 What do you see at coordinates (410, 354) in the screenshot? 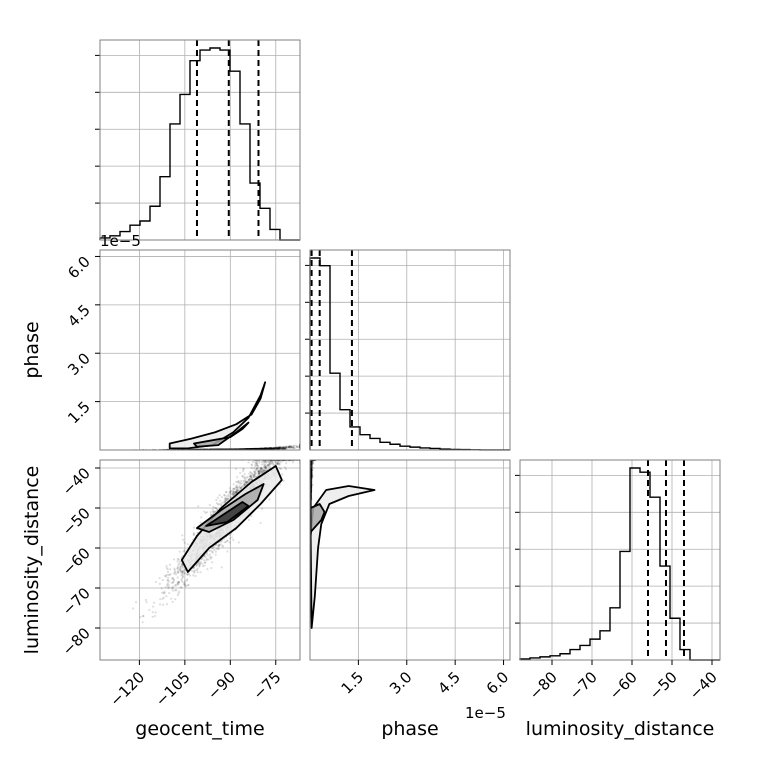
I see `histogram-phase` at bounding box center [410, 354].